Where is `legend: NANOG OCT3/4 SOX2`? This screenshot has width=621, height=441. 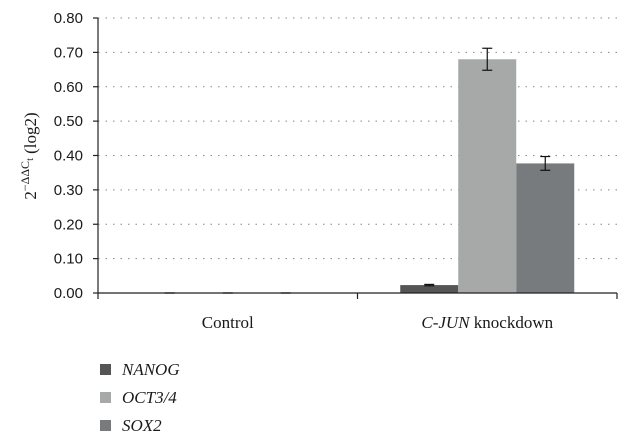 legend: NANOG OCT3/4 SOX2 is located at coordinates (140, 397).